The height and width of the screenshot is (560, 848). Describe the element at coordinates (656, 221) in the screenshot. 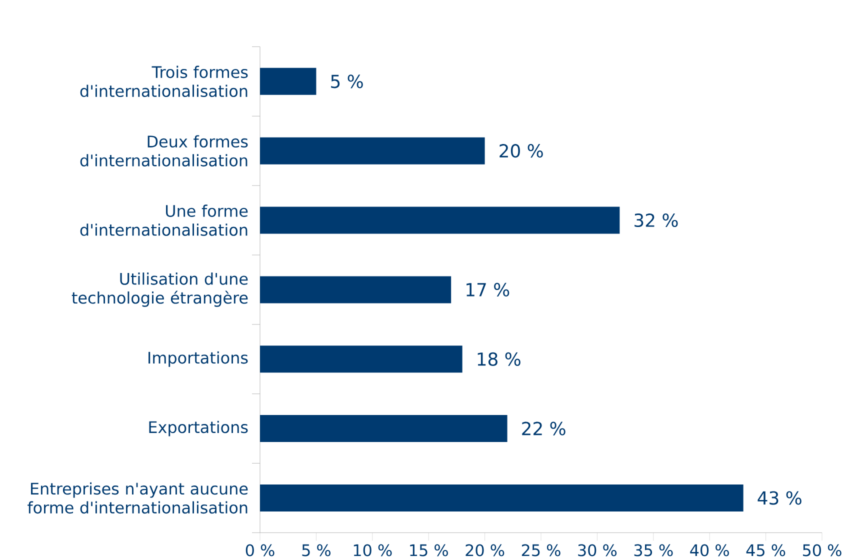

I see `data-label: 32 %` at that location.